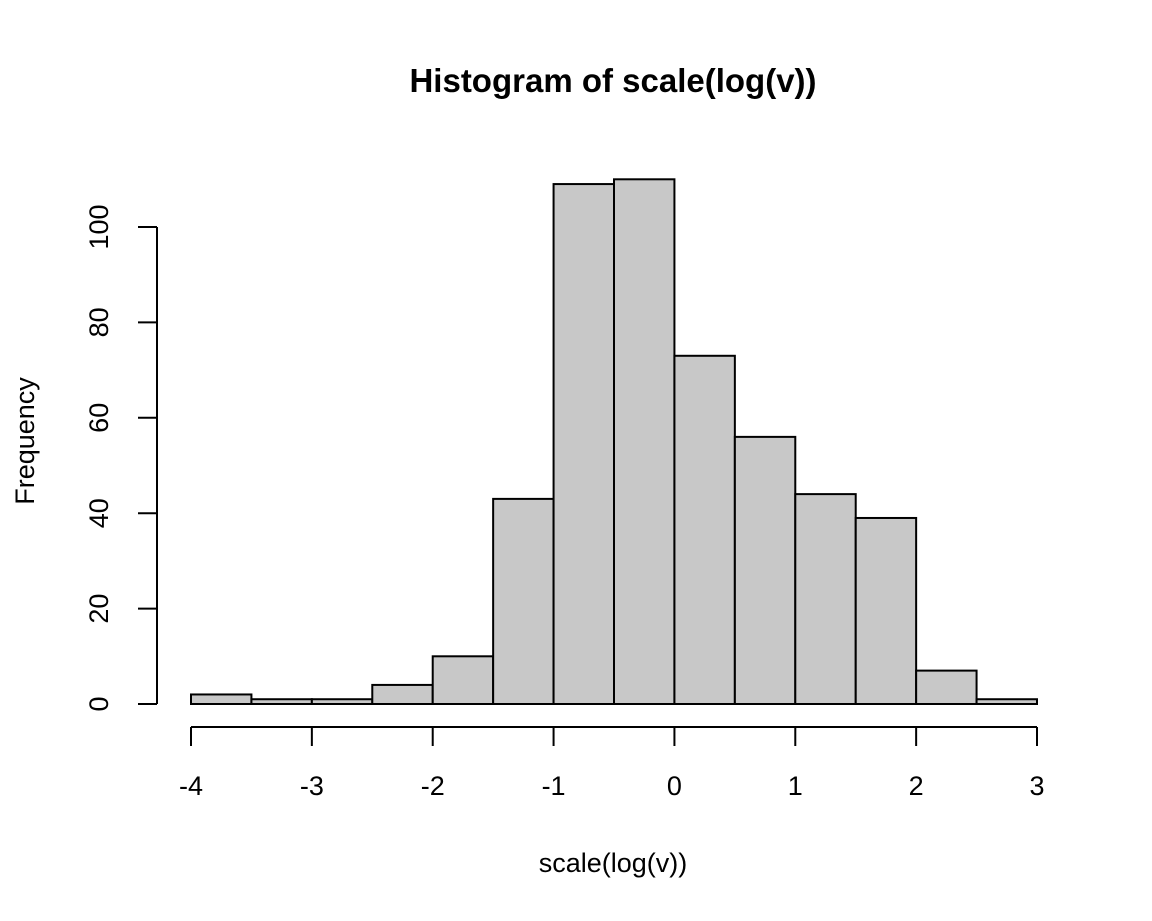 This screenshot has width=1152, height=921. I want to click on y-tick-label: 0, so click(99, 703).